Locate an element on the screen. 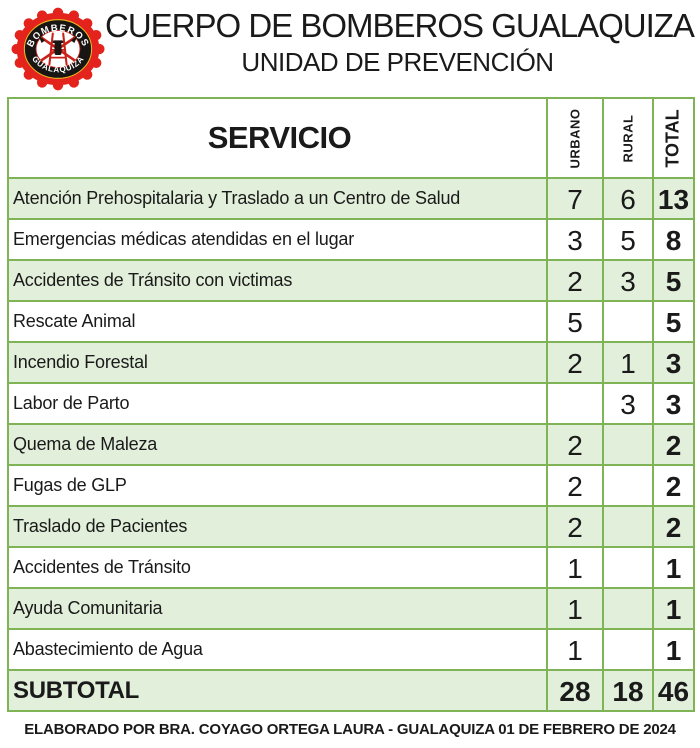 Image resolution: width=700 pixels, height=748 pixels. urbano-value is located at coordinates (574, 403).